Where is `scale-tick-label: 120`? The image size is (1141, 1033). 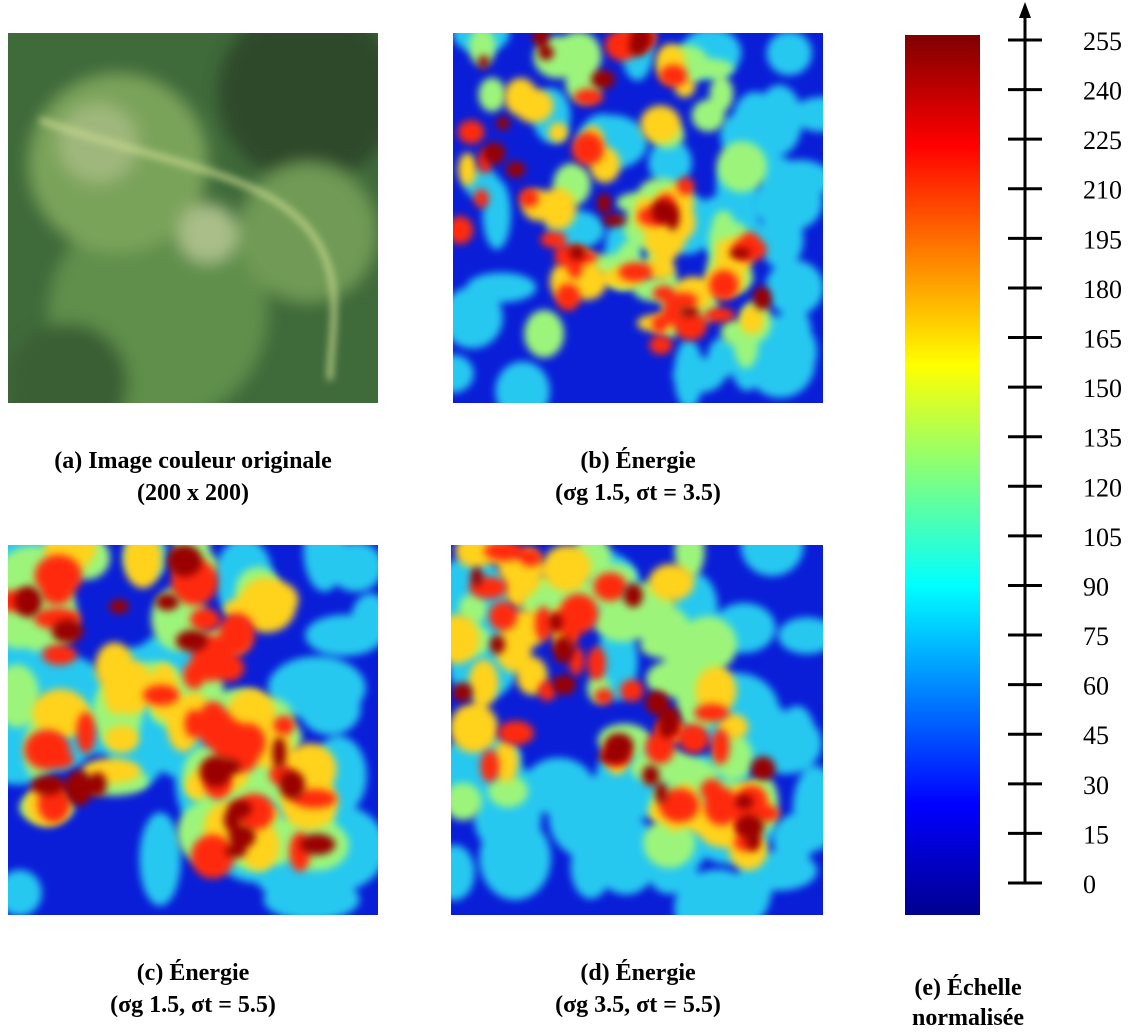
scale-tick-label: 120 is located at coordinates (1102, 487).